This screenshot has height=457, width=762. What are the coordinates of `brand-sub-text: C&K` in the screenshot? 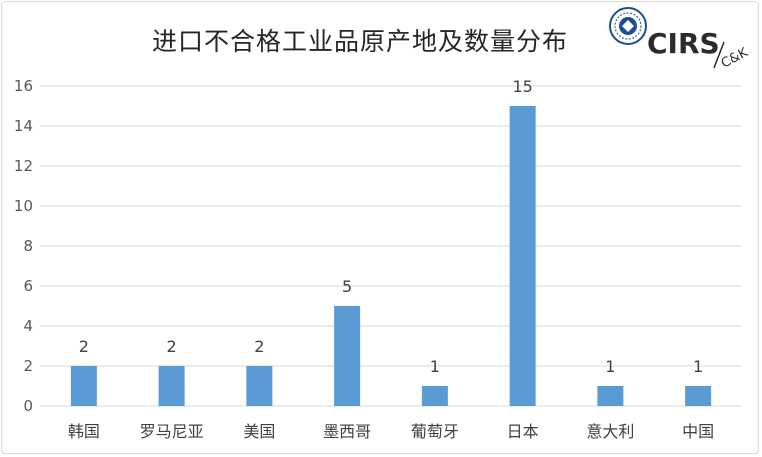 It's located at (735, 58).